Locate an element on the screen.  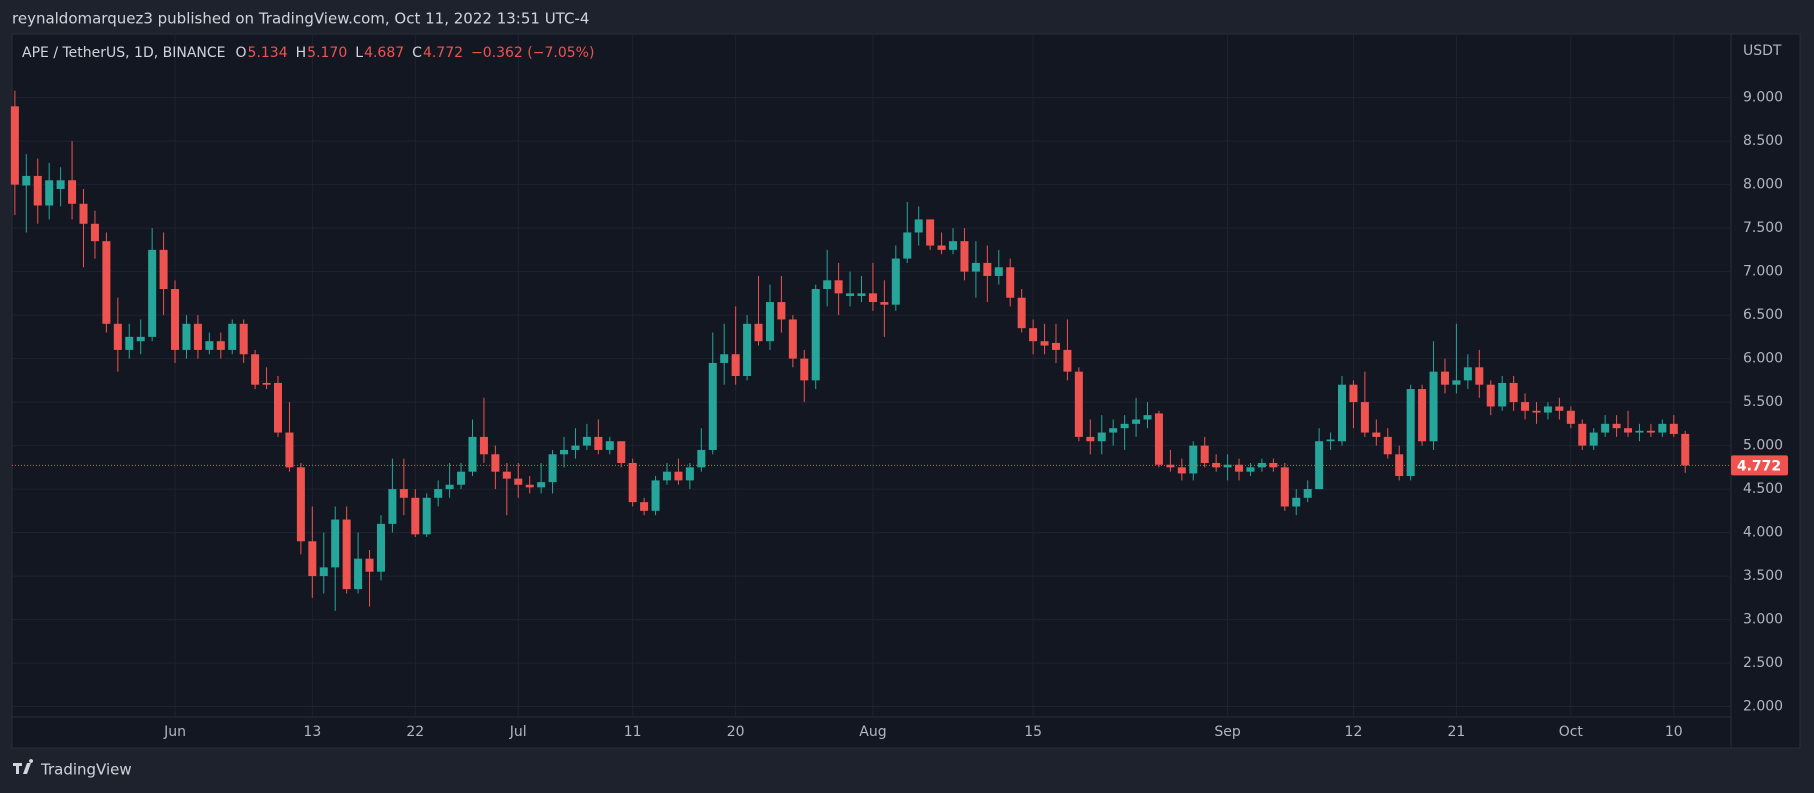
y-tick-label: 6.000 is located at coordinates (1763, 359).